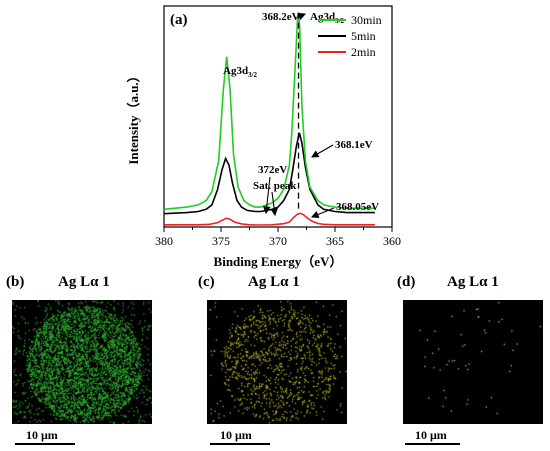  What do you see at coordinates (206, 282) in the screenshot?
I see `panel-label-c: (c)` at bounding box center [206, 282].